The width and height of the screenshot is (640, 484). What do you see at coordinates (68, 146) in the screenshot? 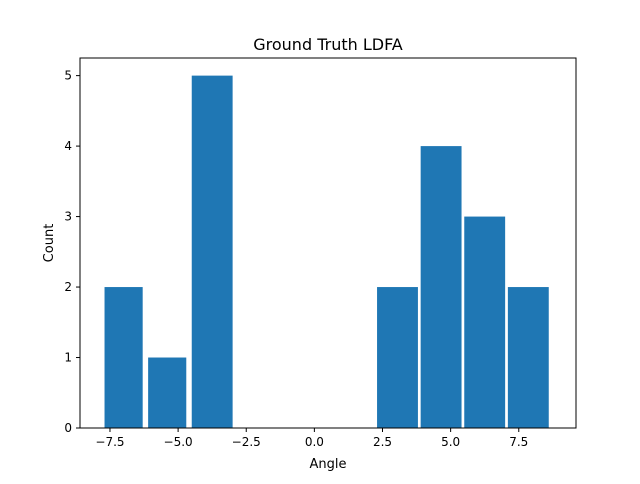
I see `y-tick-label-4: 4` at bounding box center [68, 146].